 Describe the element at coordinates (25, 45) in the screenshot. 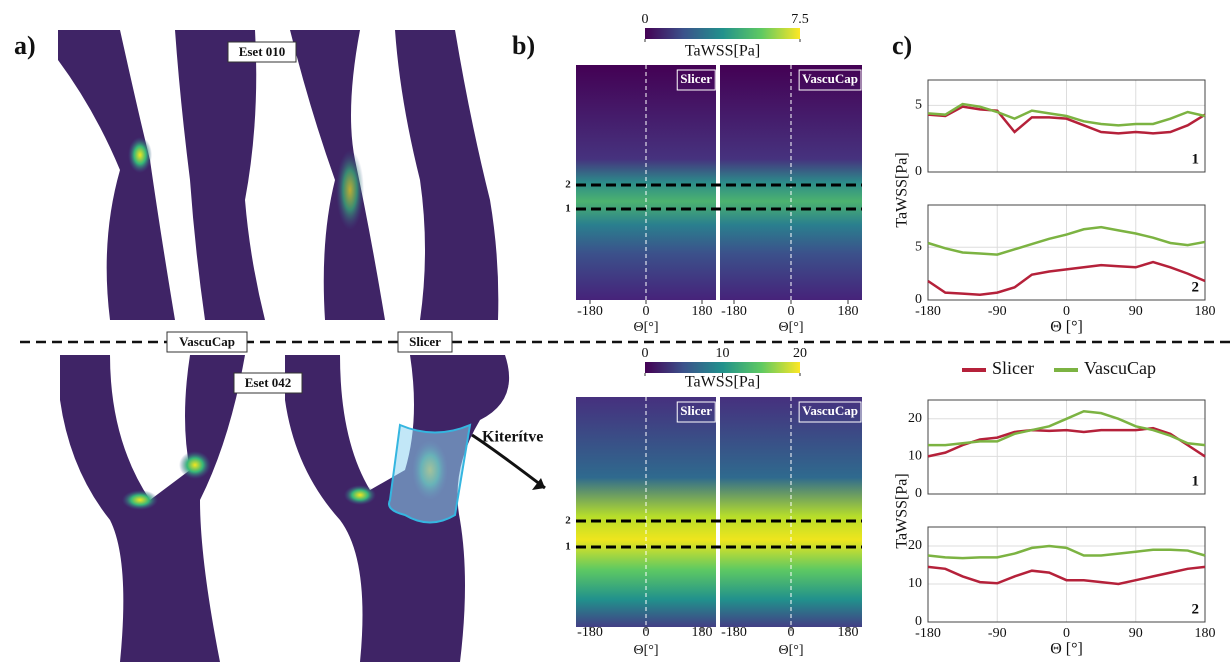

I see `panel-label: a)` at that location.